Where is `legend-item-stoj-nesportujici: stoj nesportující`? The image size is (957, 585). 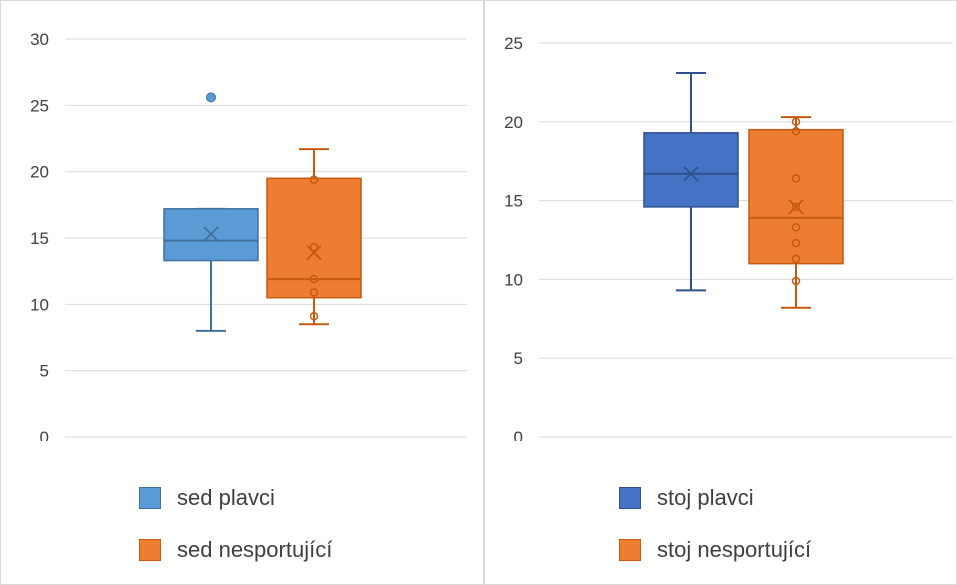
legend-item-stoj-nesportujici: stoj nesportující is located at coordinates (715, 550).